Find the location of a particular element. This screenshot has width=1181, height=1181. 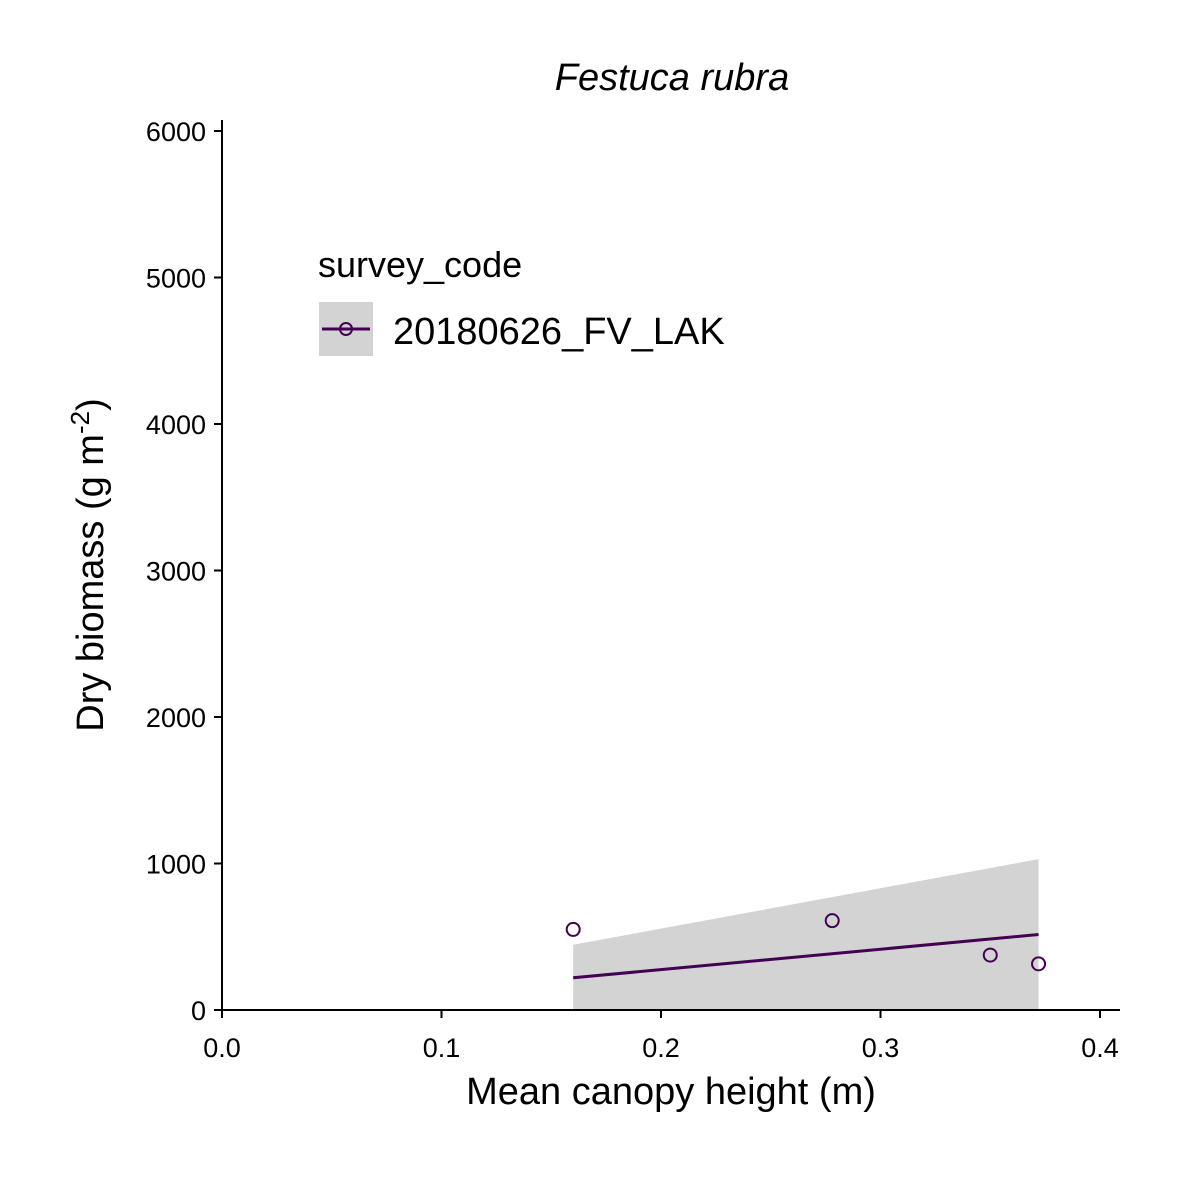

x-tick-label: 0.3 is located at coordinates (881, 1048).